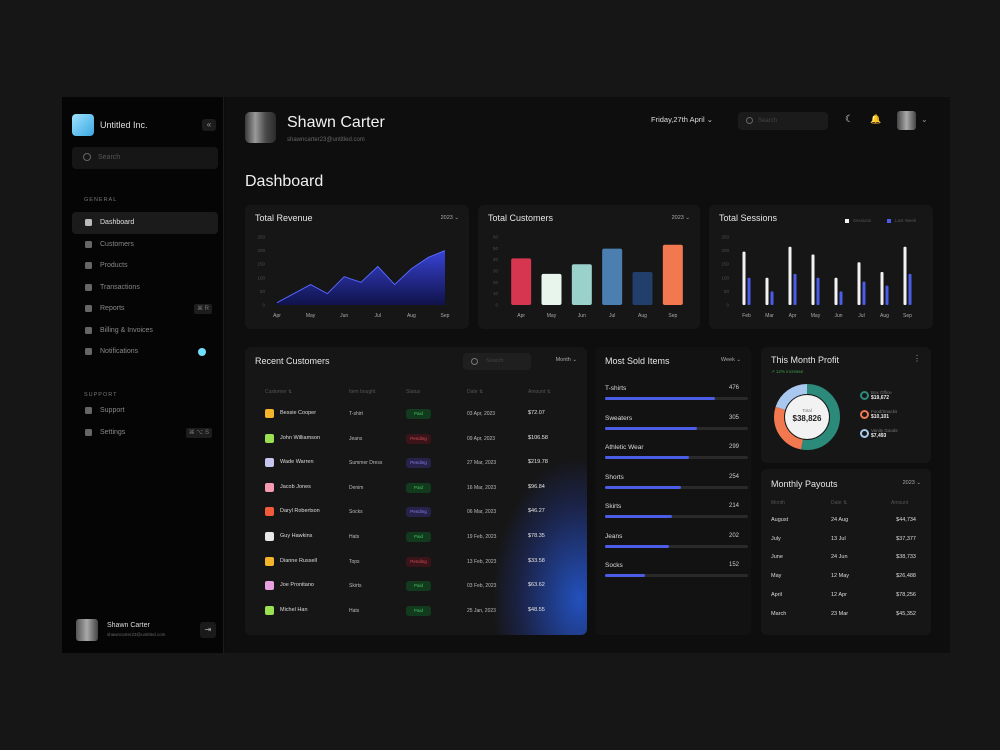  I want to click on revenue-chart: 0 50 100 150 200 250 Apr May Jun Jul Aug Sep, so click(353, 277).